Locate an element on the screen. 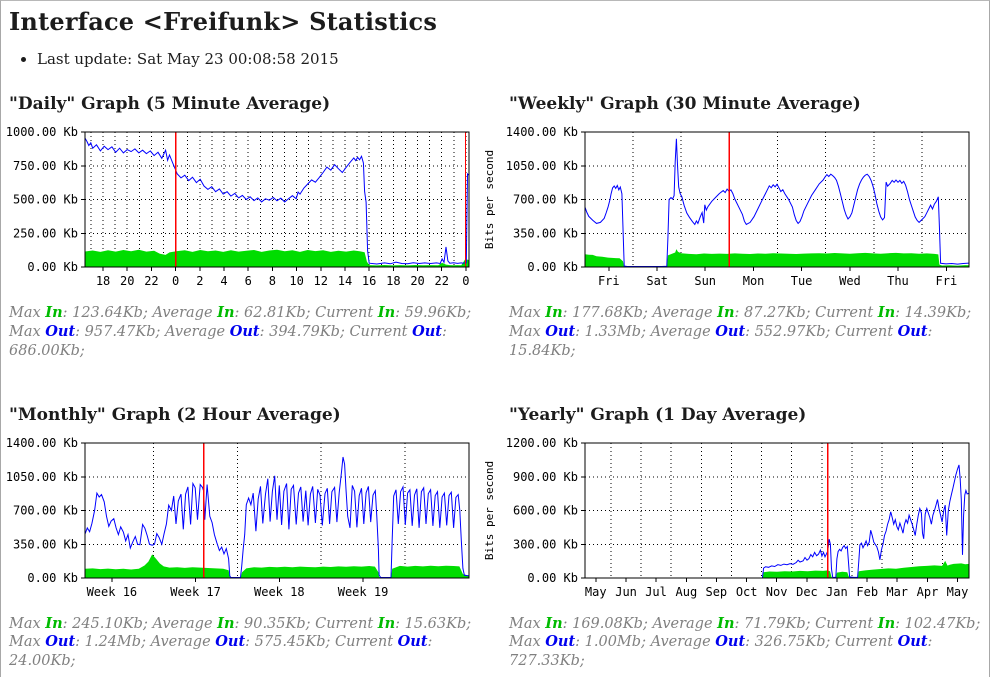 The height and width of the screenshot is (677, 990). stat-text: : 1.33Mb; is located at coordinates (613, 331).